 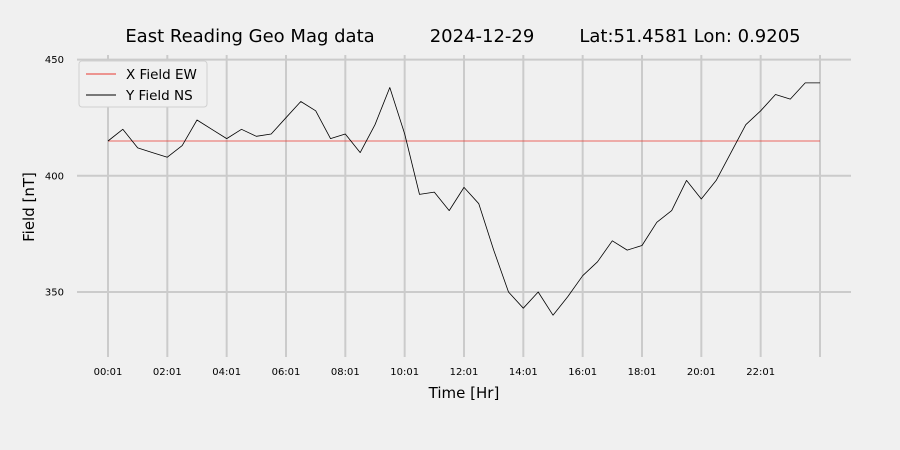 I want to click on y-tick-label: 400, so click(x=54, y=176).